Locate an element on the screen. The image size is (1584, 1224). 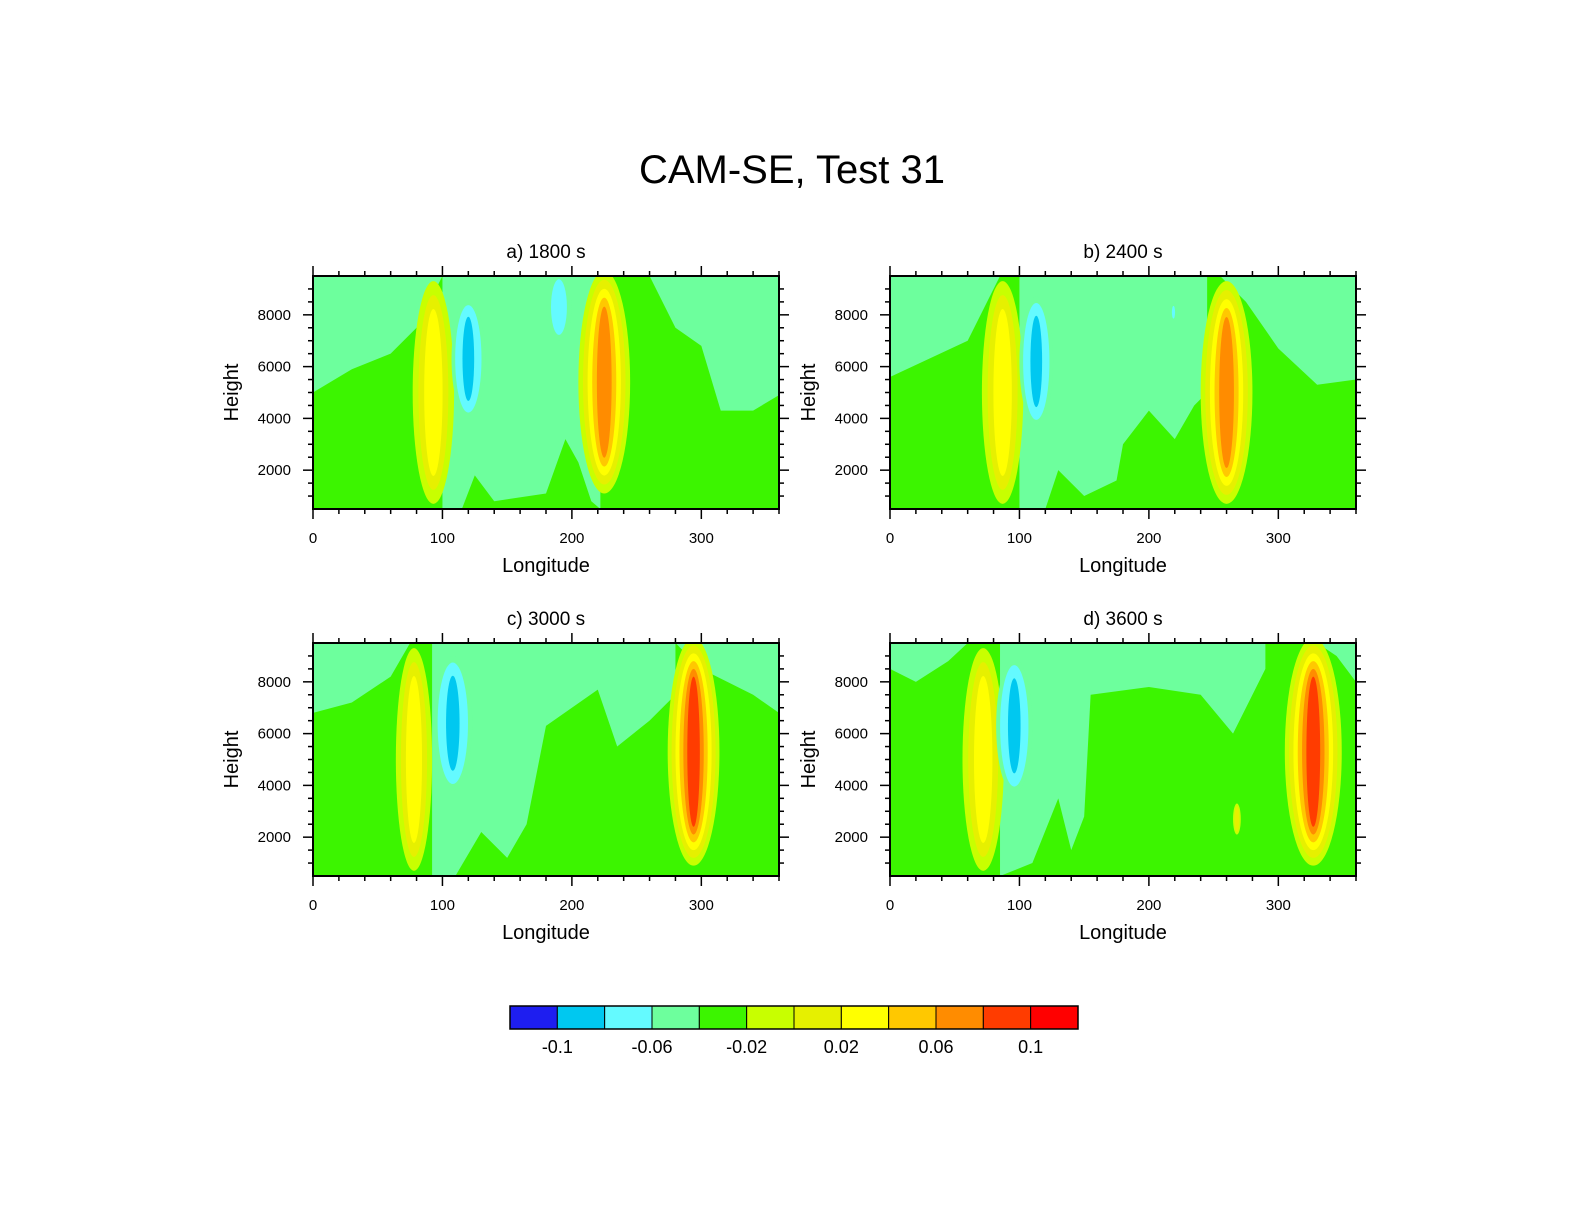
colorbar-tick-label: 0.06 is located at coordinates (935, 1047).